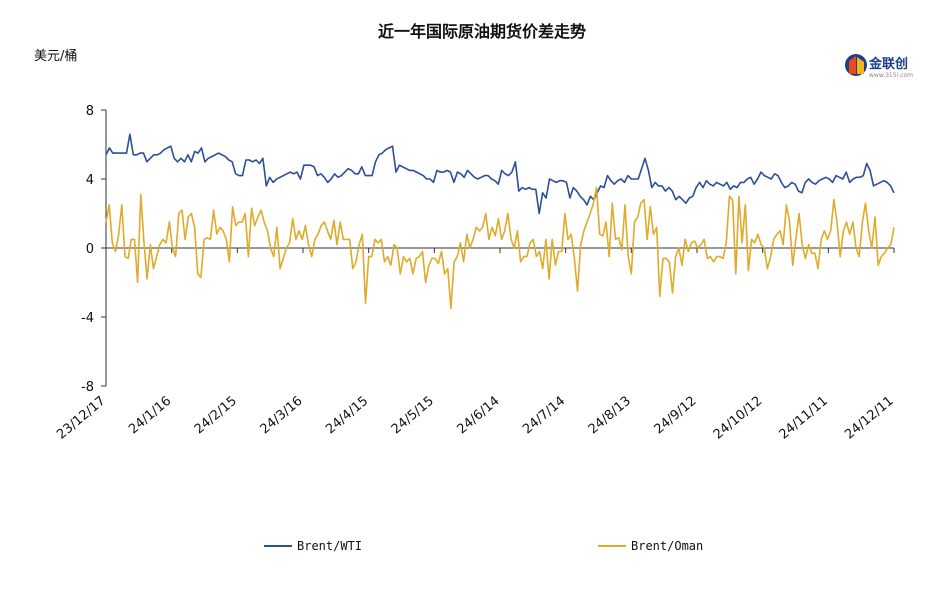  What do you see at coordinates (888, 64) in the screenshot?
I see `logo-text: 金联创` at bounding box center [888, 64].